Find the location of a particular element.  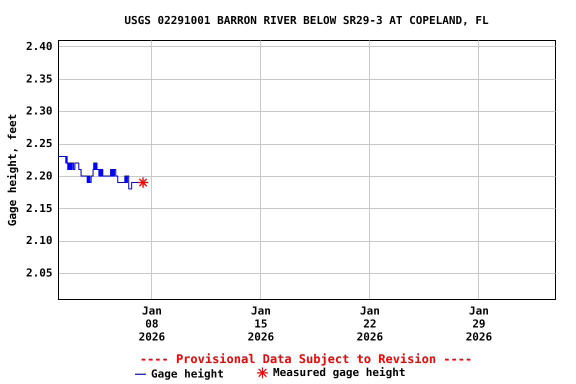

y-tick-label: 2.10 is located at coordinates (39, 241).